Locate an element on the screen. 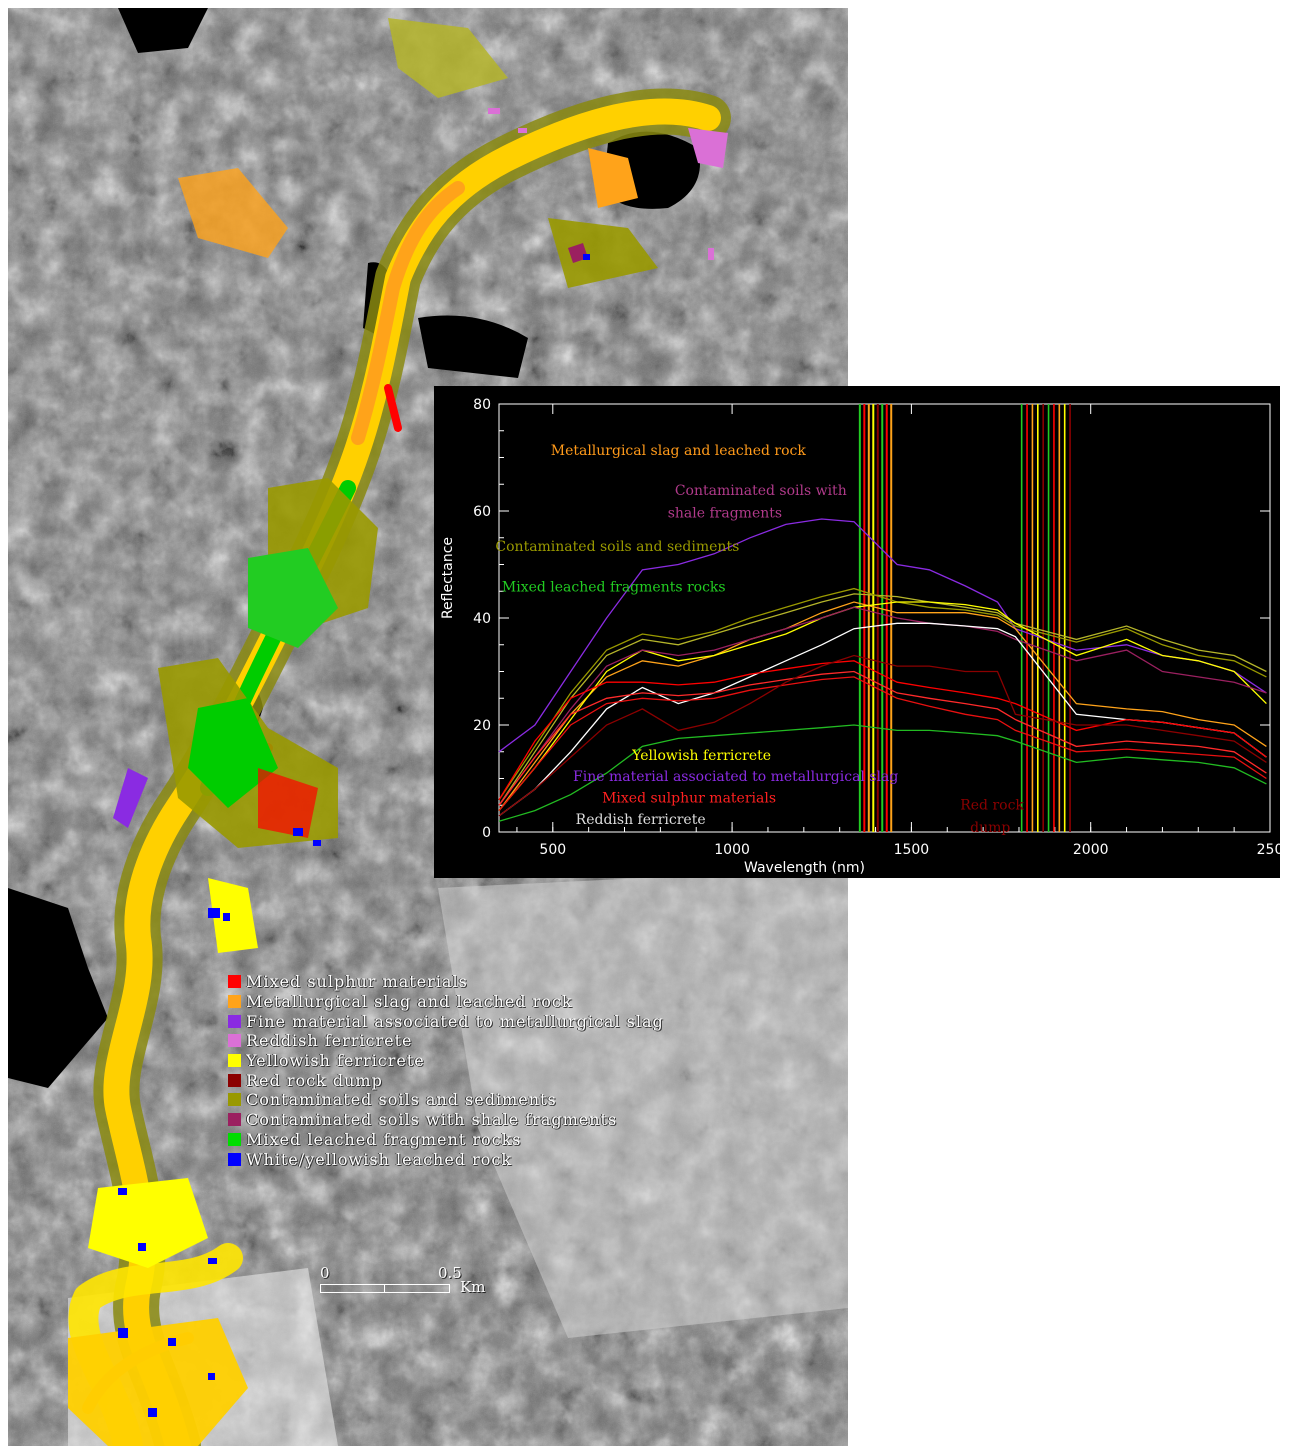  legend-item: Metallurgical slag and leached rock is located at coordinates (446, 1002).